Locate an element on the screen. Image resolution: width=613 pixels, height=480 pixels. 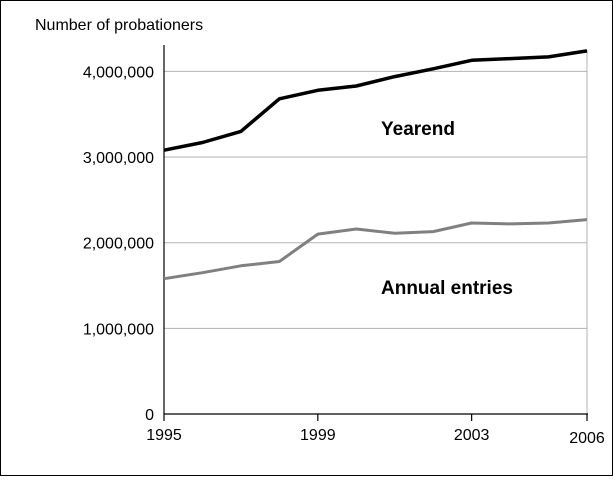
series-line-yearend is located at coordinates (375, 100).